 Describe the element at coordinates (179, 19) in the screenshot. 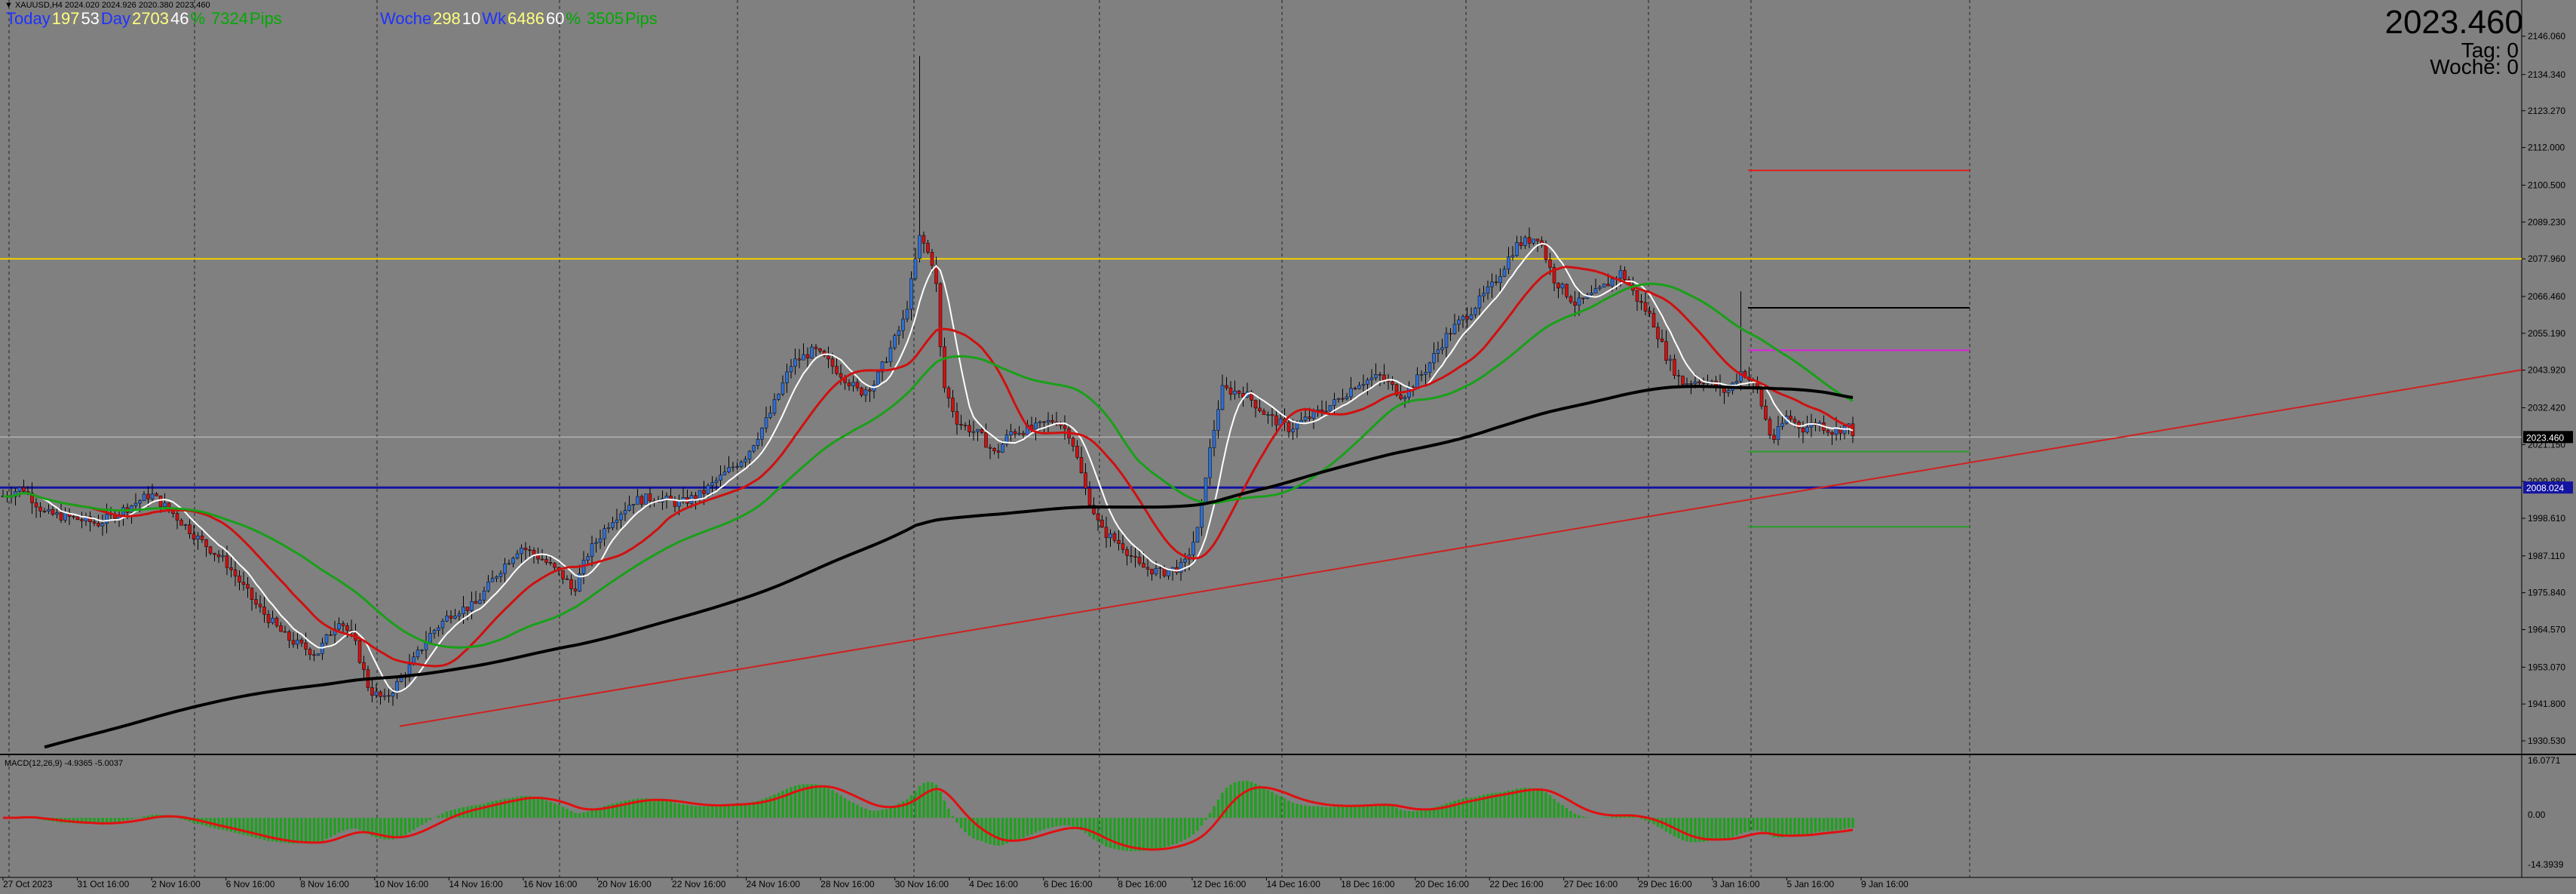

I see `stat-fragment: 46` at that location.